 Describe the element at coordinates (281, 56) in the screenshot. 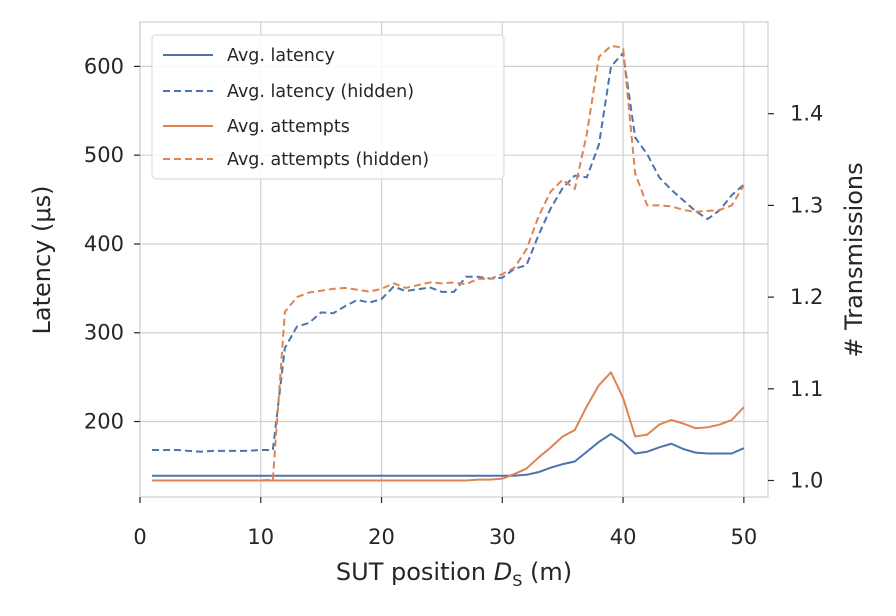

I see `legend-label-avg-latency: Avg. latency` at that location.